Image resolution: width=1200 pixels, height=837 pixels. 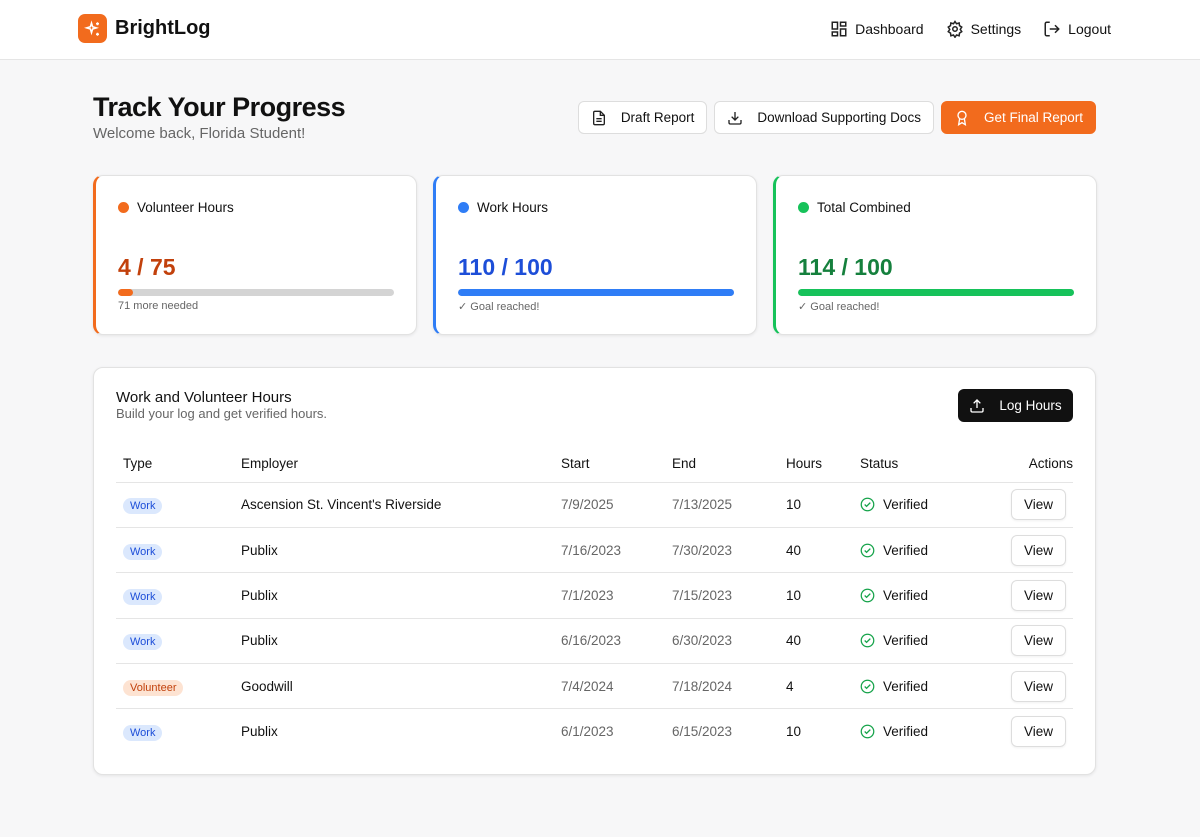 What do you see at coordinates (1018, 117) in the screenshot?
I see `final-report-button: Get Final Report` at bounding box center [1018, 117].